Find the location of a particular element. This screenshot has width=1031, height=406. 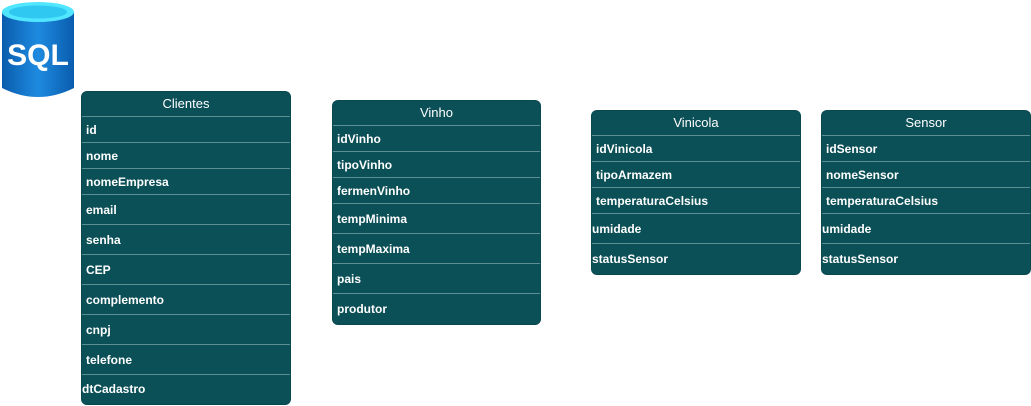

entity-title: Vinho is located at coordinates (436, 113).